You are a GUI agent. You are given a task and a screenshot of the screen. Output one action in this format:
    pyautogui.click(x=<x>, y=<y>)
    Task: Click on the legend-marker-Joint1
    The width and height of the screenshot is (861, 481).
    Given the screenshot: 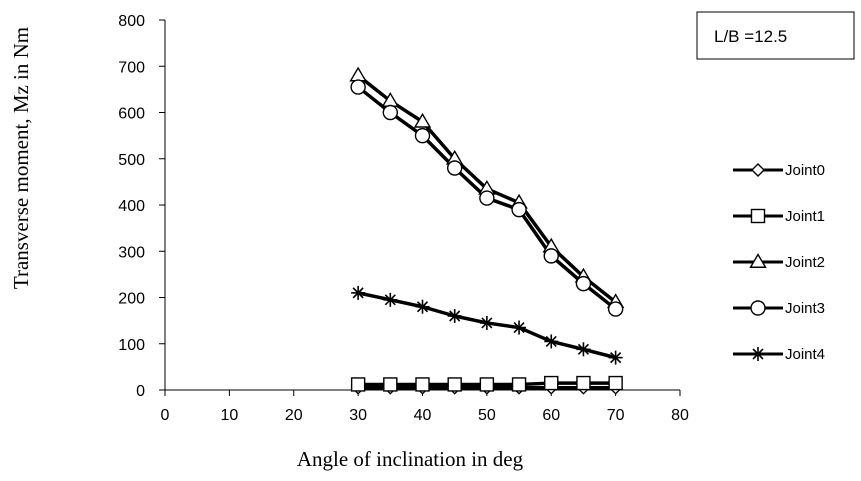 What is the action you would take?
    pyautogui.click(x=758, y=216)
    